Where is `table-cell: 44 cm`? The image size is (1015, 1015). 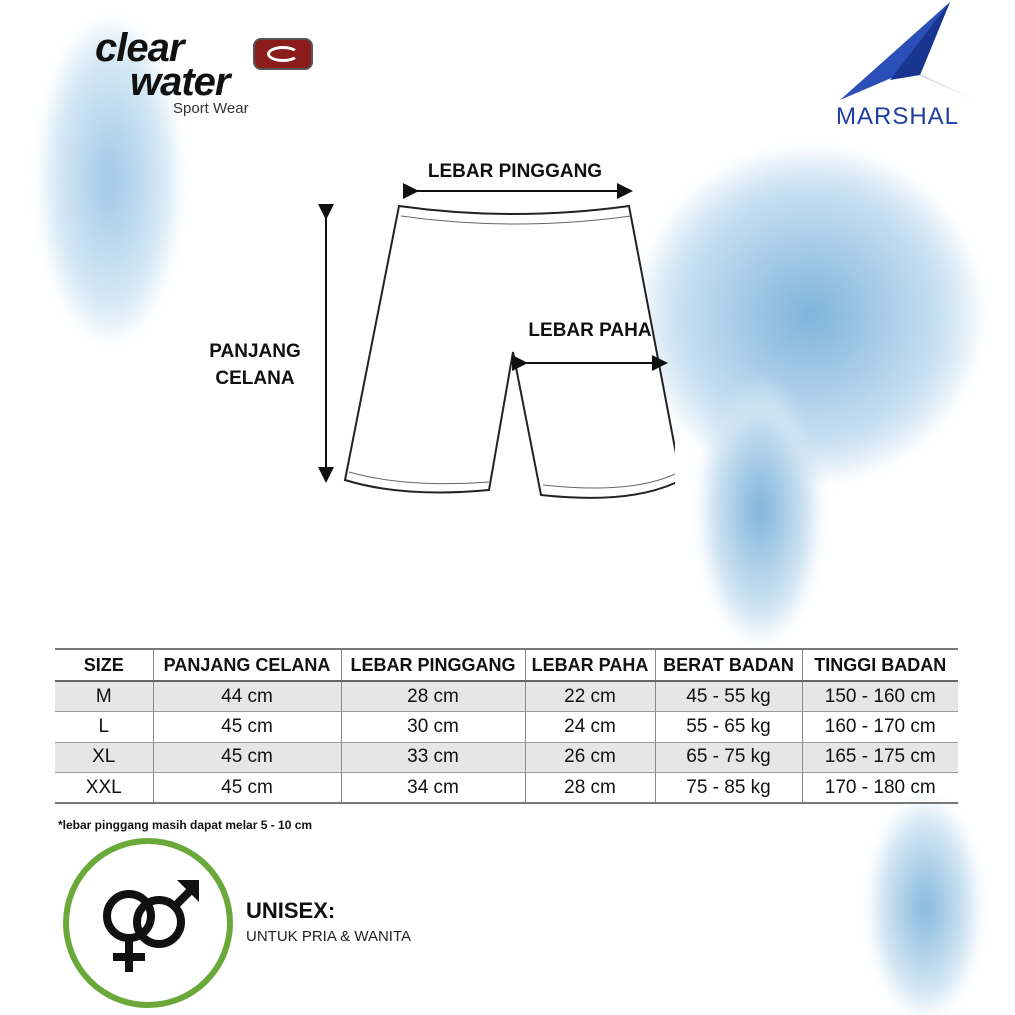
table-cell: 44 cm is located at coordinates (246, 696).